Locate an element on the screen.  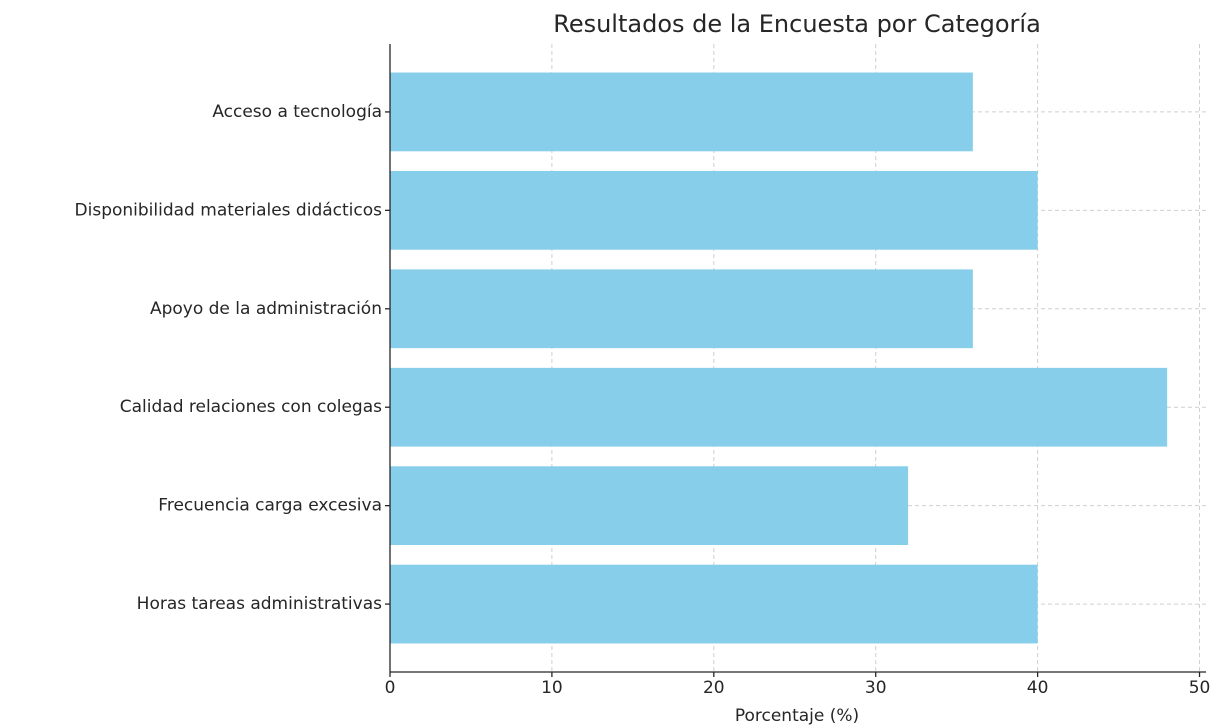
x-tick-label: 40 is located at coordinates (1038, 688).